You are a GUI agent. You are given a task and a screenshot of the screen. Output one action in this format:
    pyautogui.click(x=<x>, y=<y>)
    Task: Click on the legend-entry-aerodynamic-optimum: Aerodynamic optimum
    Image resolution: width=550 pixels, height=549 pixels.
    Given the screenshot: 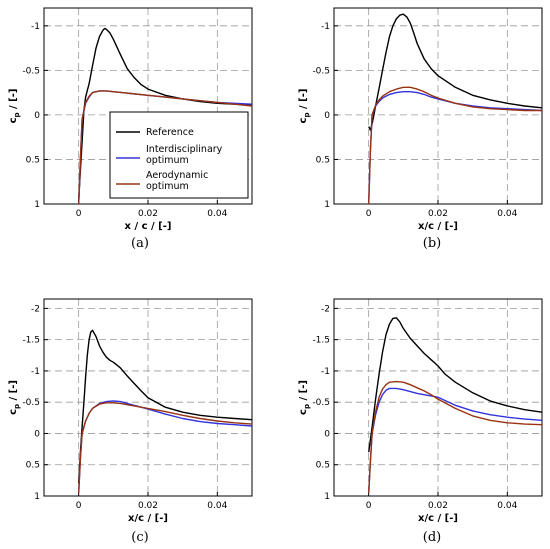 What is the action you would take?
    pyautogui.click(x=177, y=181)
    